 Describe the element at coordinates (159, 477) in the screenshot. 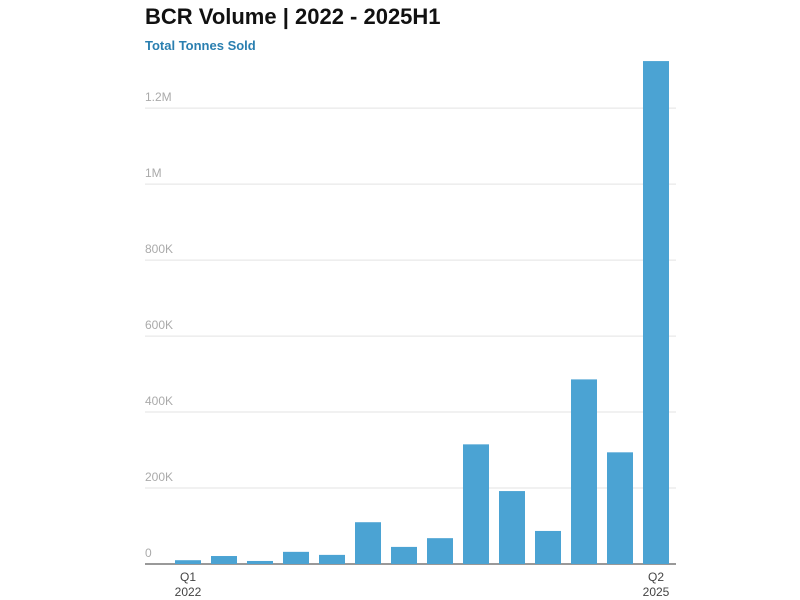

I see `y-tick-label: 200K` at that location.